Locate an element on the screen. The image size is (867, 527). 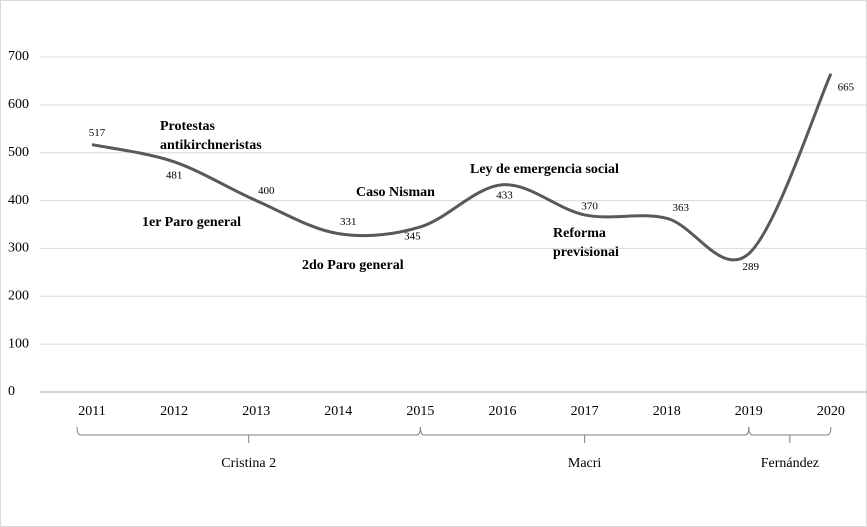
x-tick-label: 2019 is located at coordinates (749, 411).